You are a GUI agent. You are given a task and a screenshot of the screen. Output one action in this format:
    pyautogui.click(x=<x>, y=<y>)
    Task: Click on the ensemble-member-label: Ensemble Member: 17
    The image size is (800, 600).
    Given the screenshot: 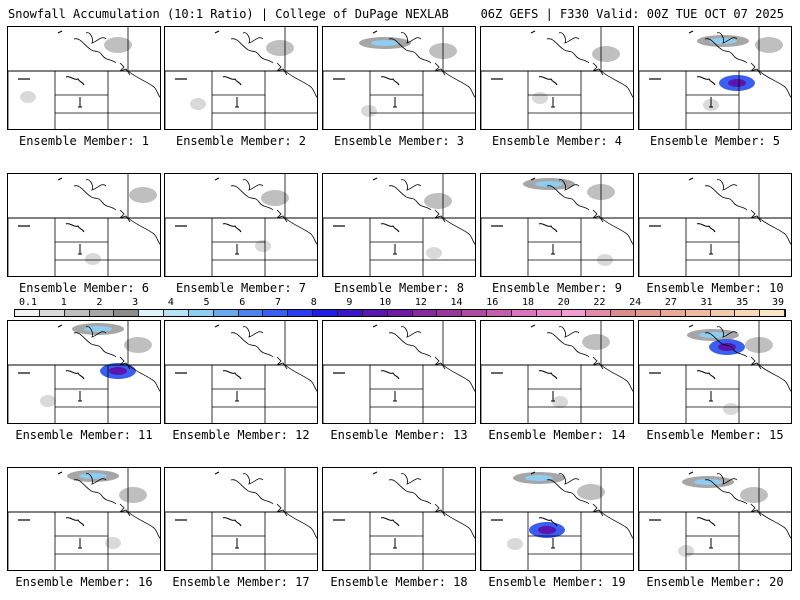 What is the action you would take?
    pyautogui.click(x=241, y=582)
    